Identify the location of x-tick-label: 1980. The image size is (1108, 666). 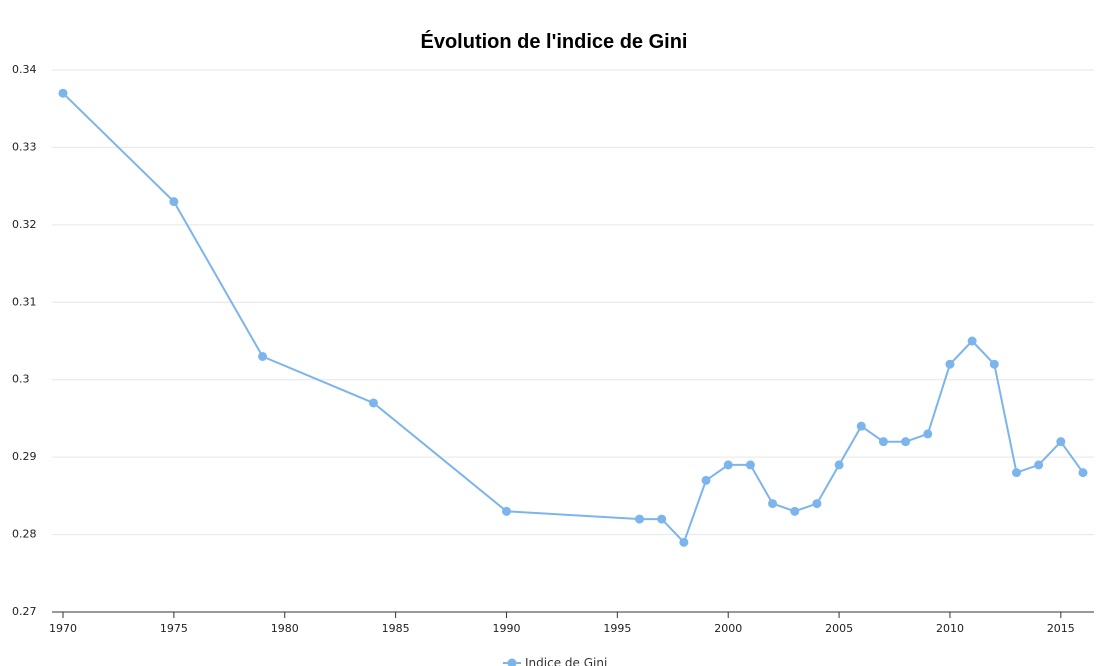
(285, 628).